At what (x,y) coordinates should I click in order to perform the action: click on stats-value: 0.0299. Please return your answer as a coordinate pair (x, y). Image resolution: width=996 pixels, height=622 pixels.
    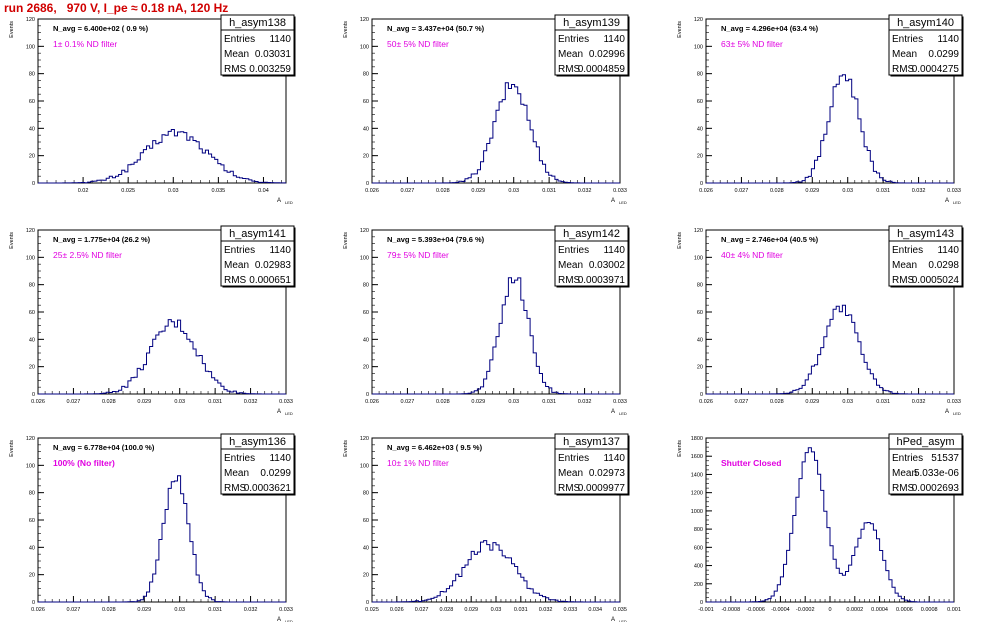
    Looking at the image, I should click on (943, 54).